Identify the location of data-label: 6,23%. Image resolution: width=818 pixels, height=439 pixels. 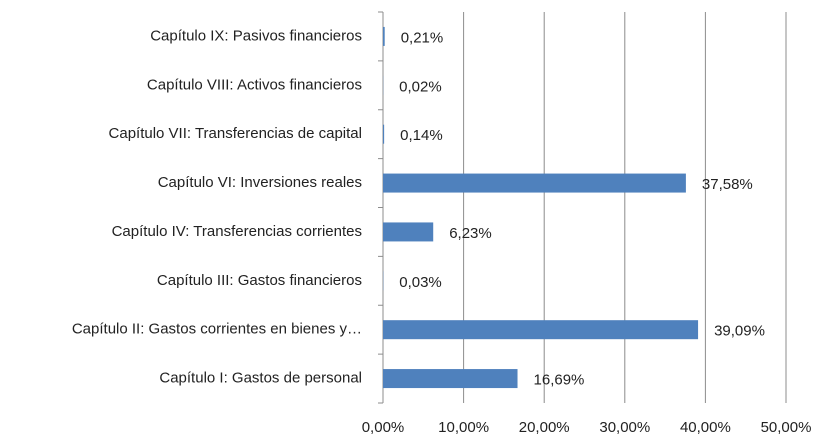
(470, 233).